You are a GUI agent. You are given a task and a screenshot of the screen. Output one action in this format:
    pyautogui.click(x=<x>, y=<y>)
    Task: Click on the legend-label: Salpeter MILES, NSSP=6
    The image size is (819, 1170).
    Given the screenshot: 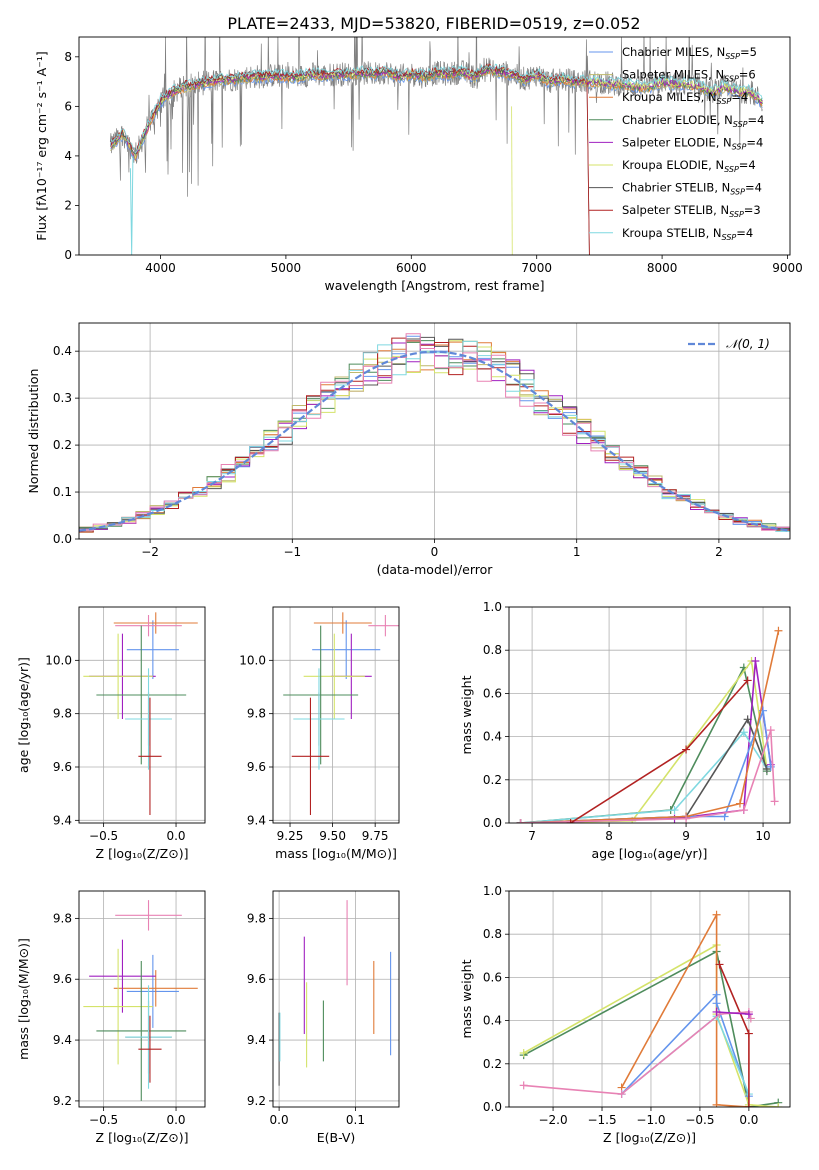 What is the action you would take?
    pyautogui.click(x=689, y=76)
    